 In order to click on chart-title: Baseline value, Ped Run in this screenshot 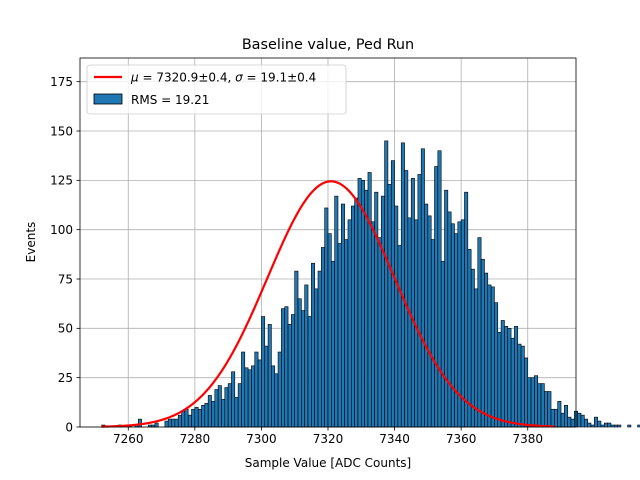, I will do `click(328, 45)`.